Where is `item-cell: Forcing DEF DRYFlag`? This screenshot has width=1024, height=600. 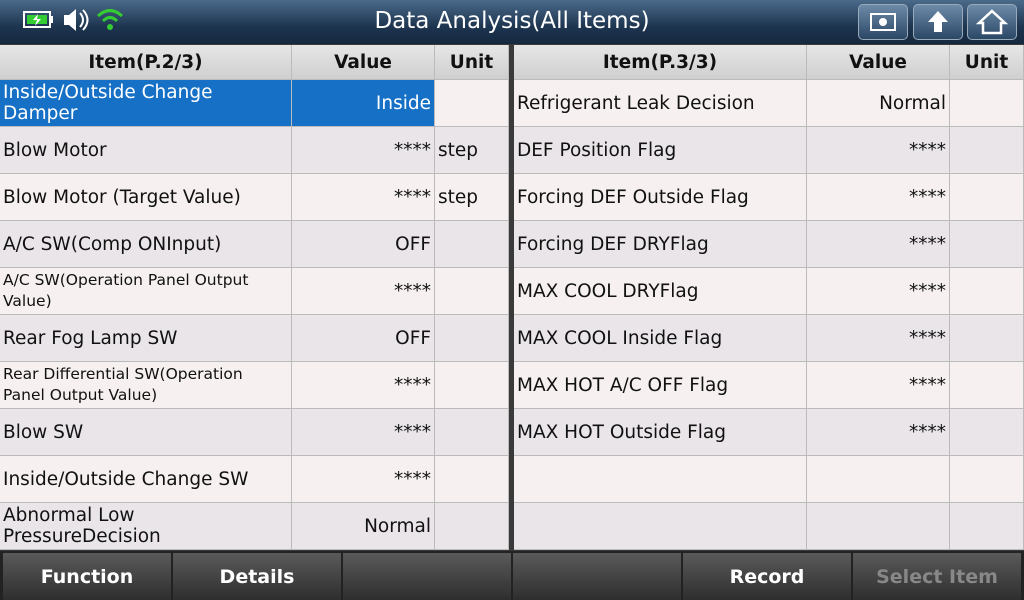 item-cell: Forcing DEF DRYFlag is located at coordinates (660, 244).